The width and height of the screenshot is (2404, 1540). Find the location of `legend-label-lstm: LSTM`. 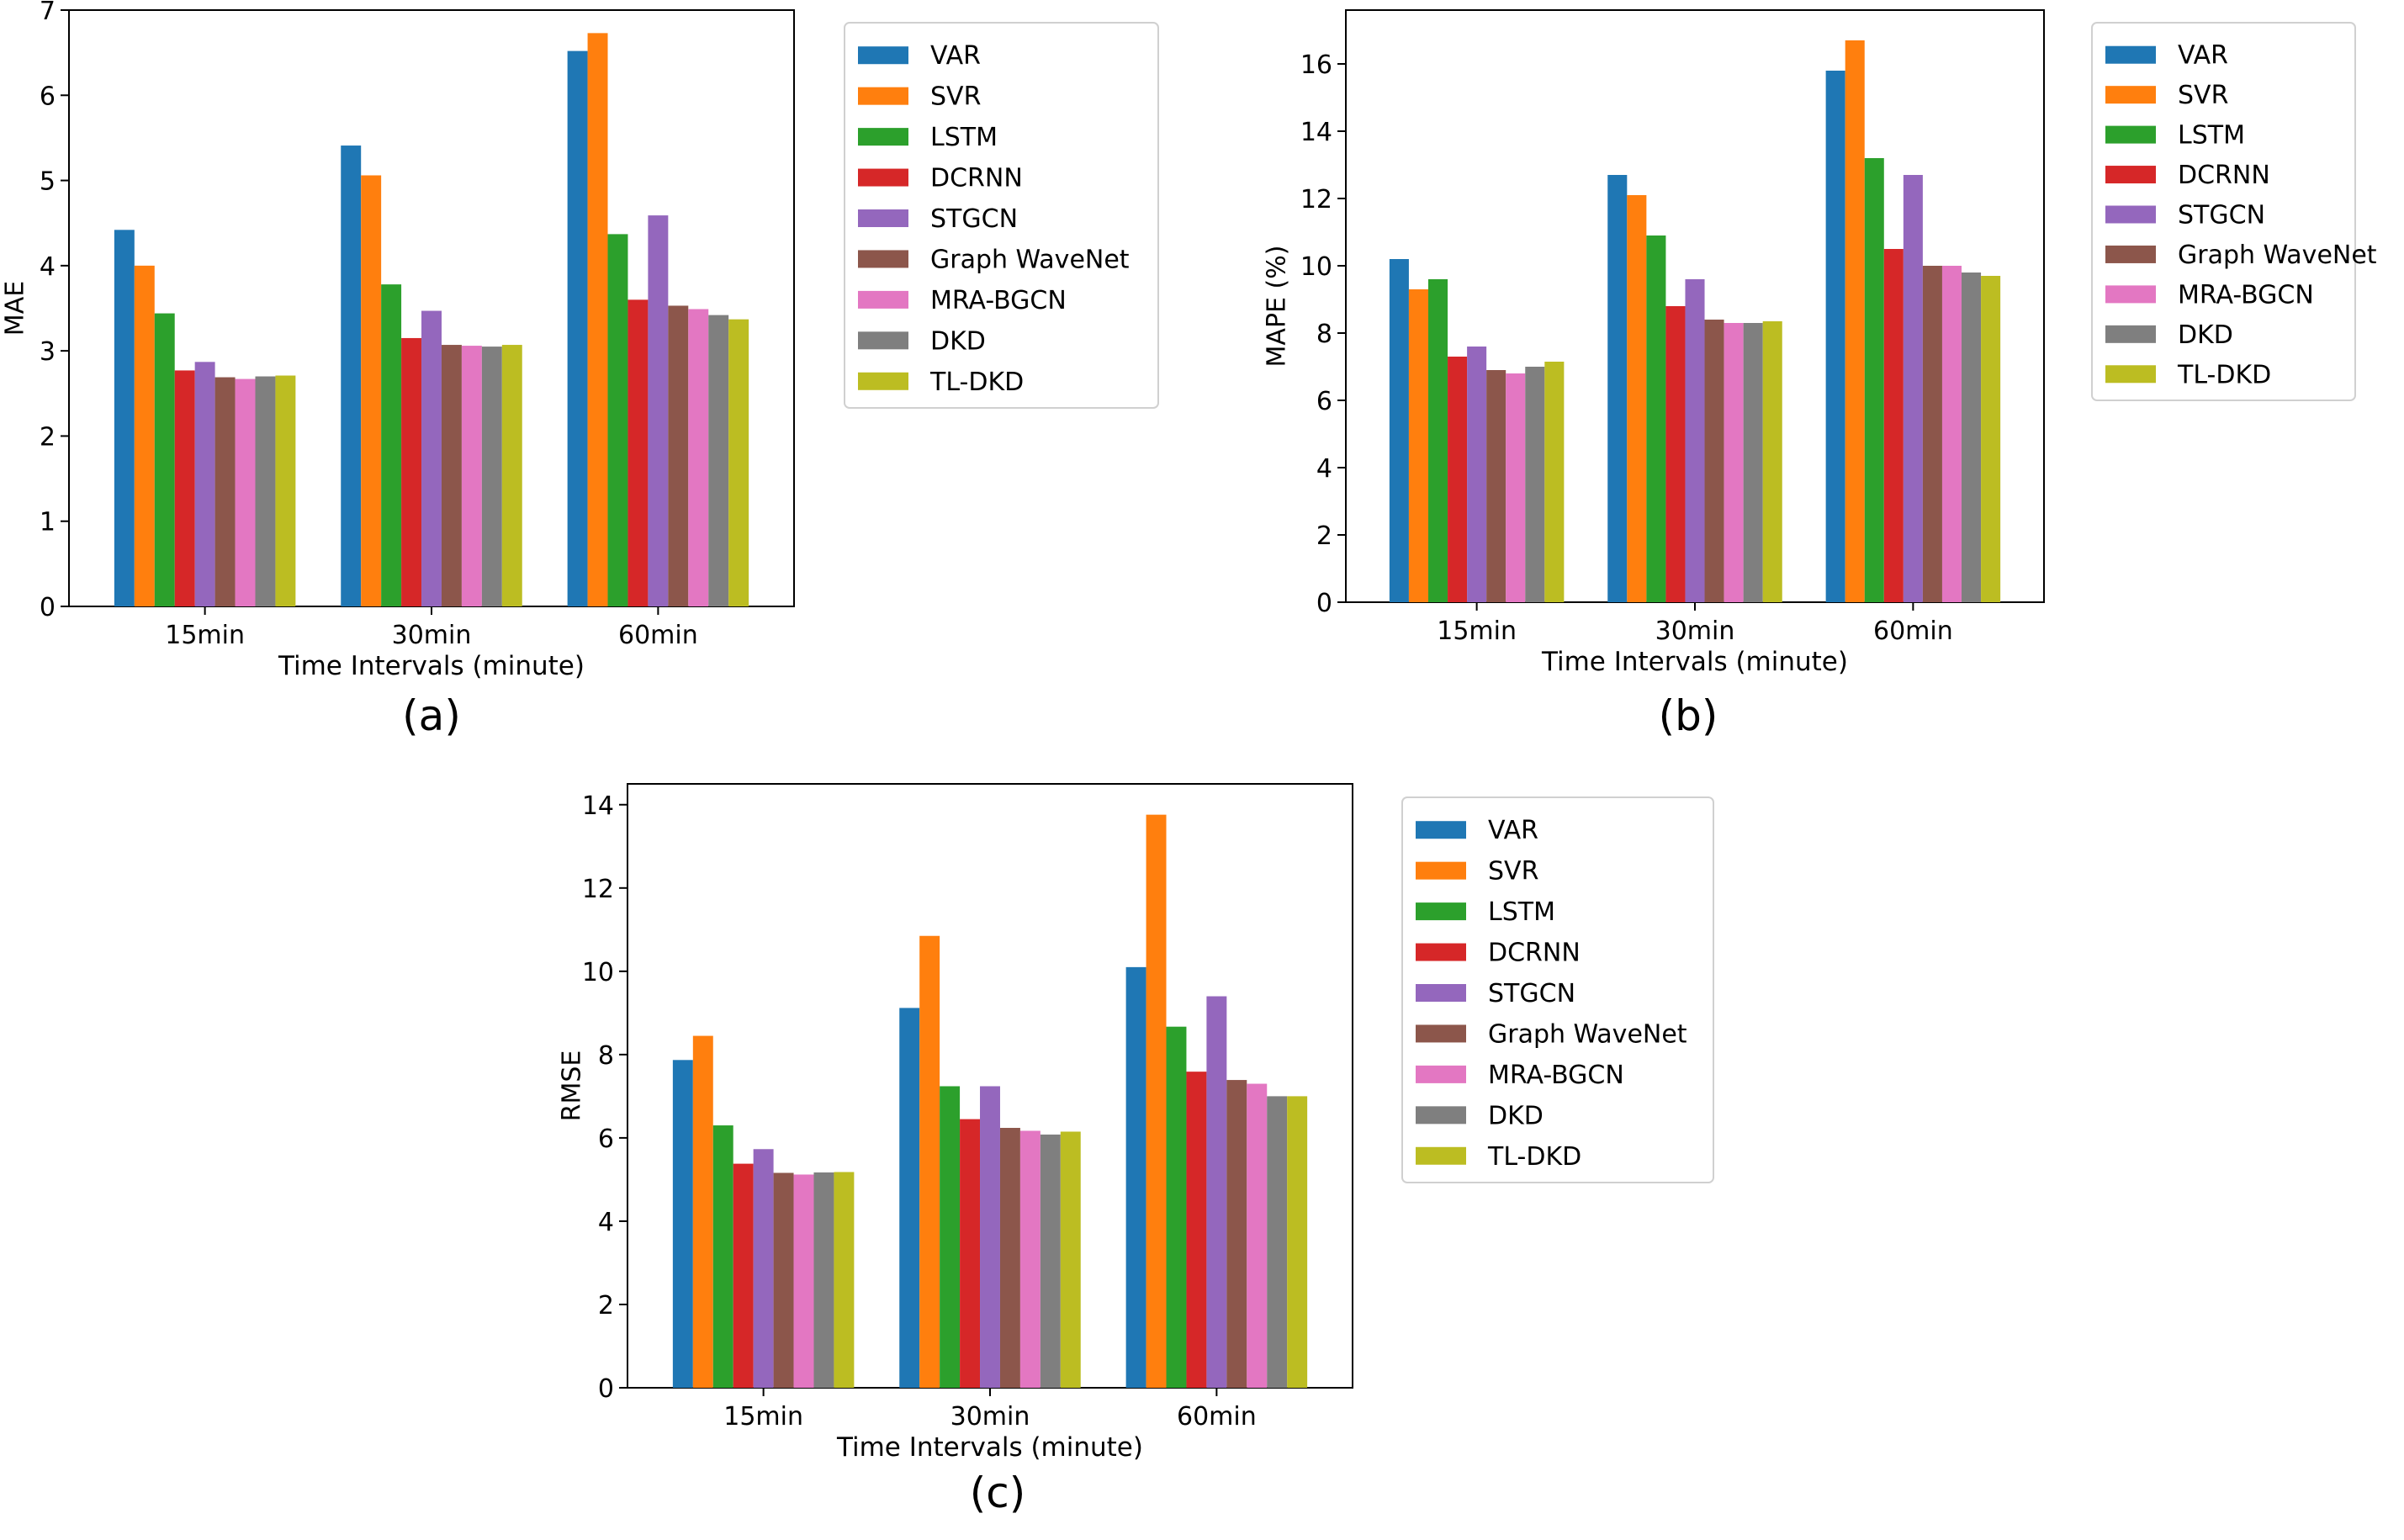

legend-label-lstm: LSTM is located at coordinates (964, 137).